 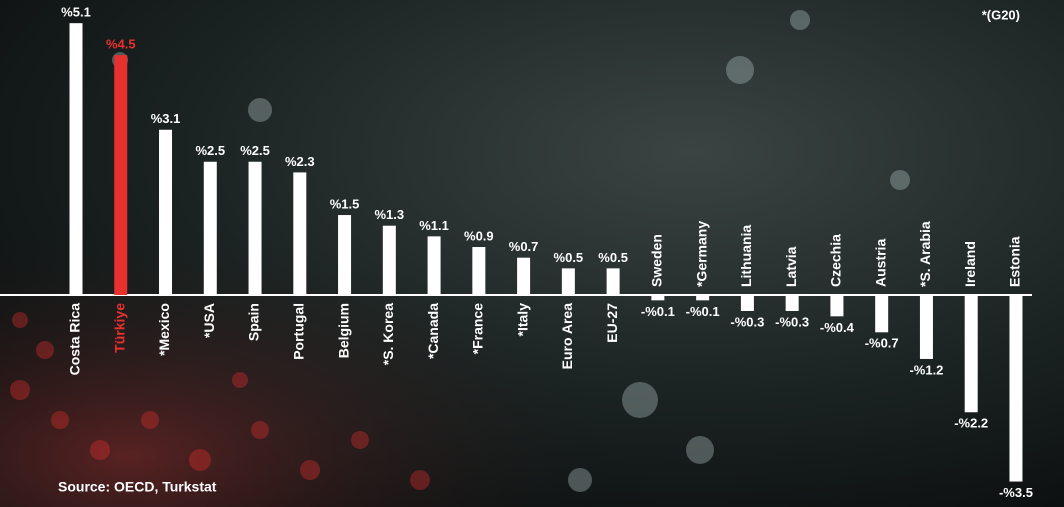 I want to click on category-label: Portugal, so click(x=299, y=331).